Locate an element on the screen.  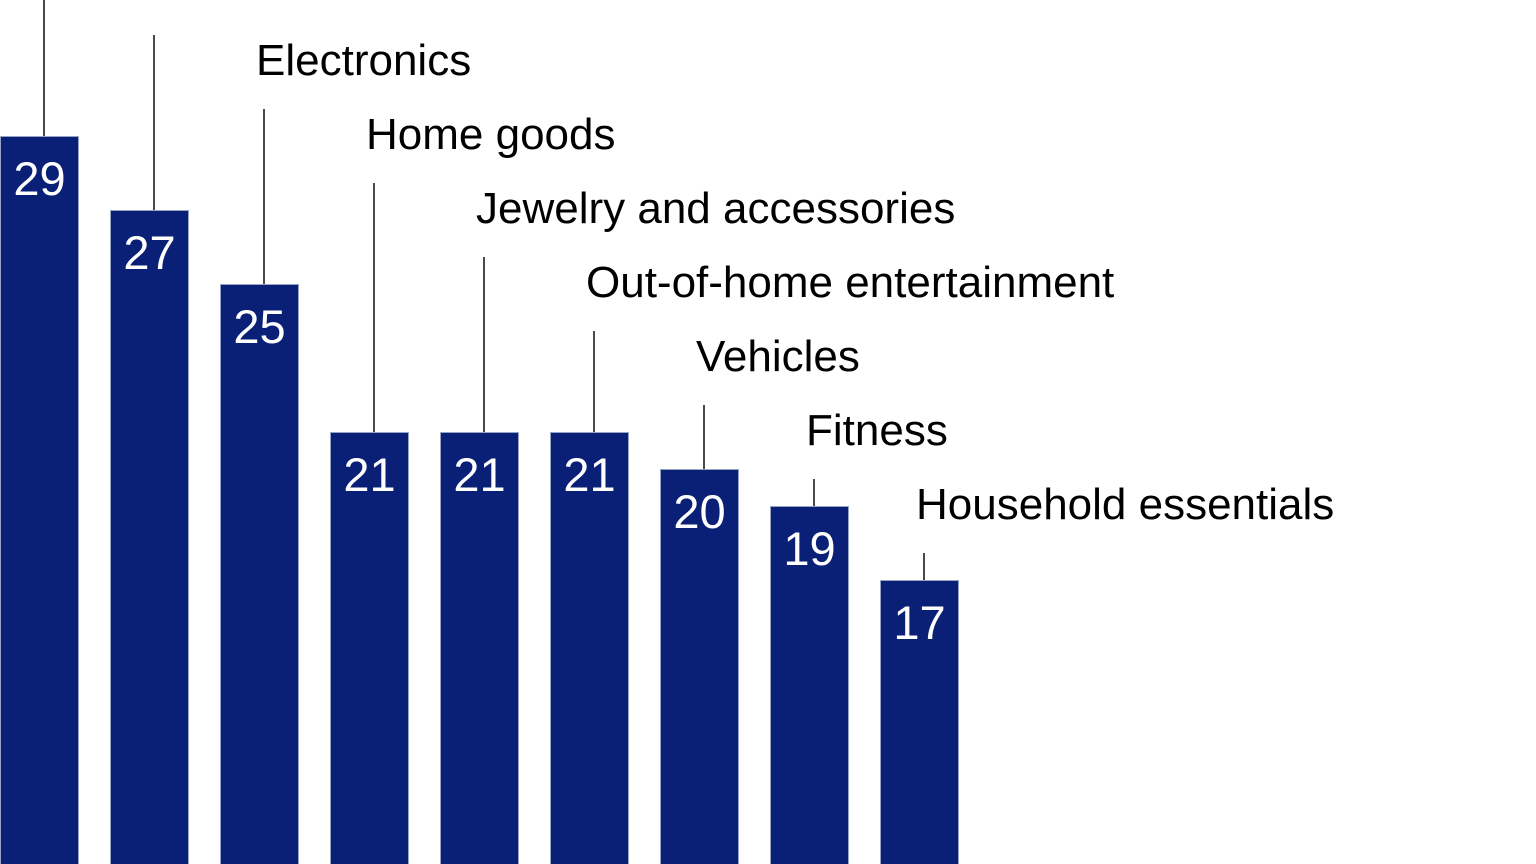
bar-value-label: 20 is located at coordinates (699, 511).